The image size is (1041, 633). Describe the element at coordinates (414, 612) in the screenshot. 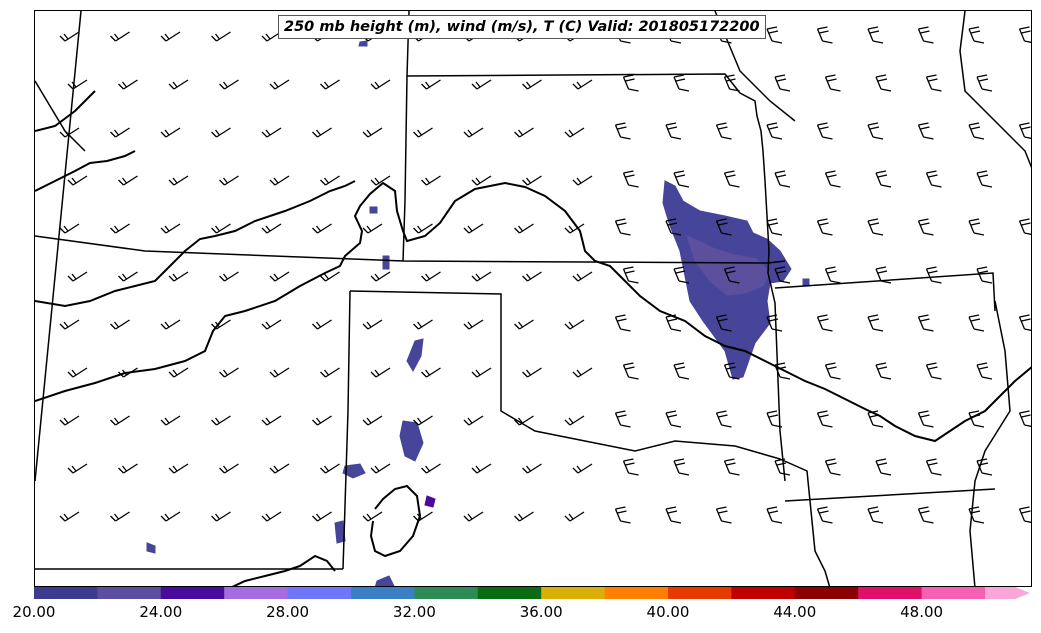

I see `colorbar-tick-label: 32.00` at that location.